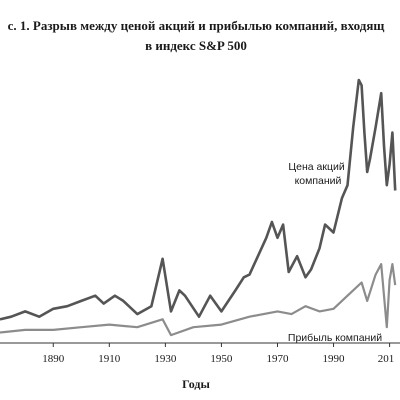 Image resolution: width=400 pixels, height=400 pixels. What do you see at coordinates (196, 45) in the screenshot?
I see `chart-title-line-2: в индекс S&P 500` at bounding box center [196, 45].